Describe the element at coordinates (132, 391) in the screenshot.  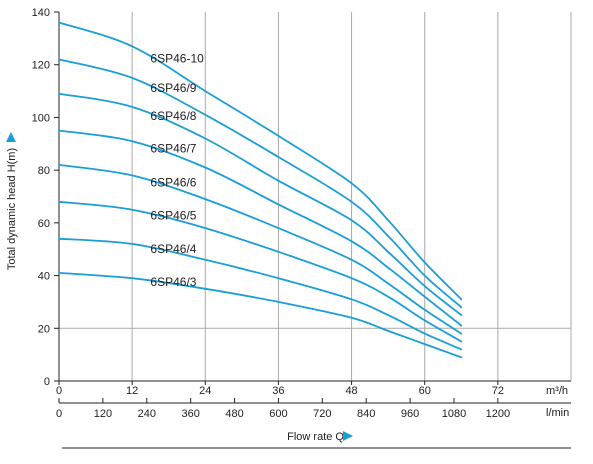
I see `x-tick-label-primary: 12` at that location.